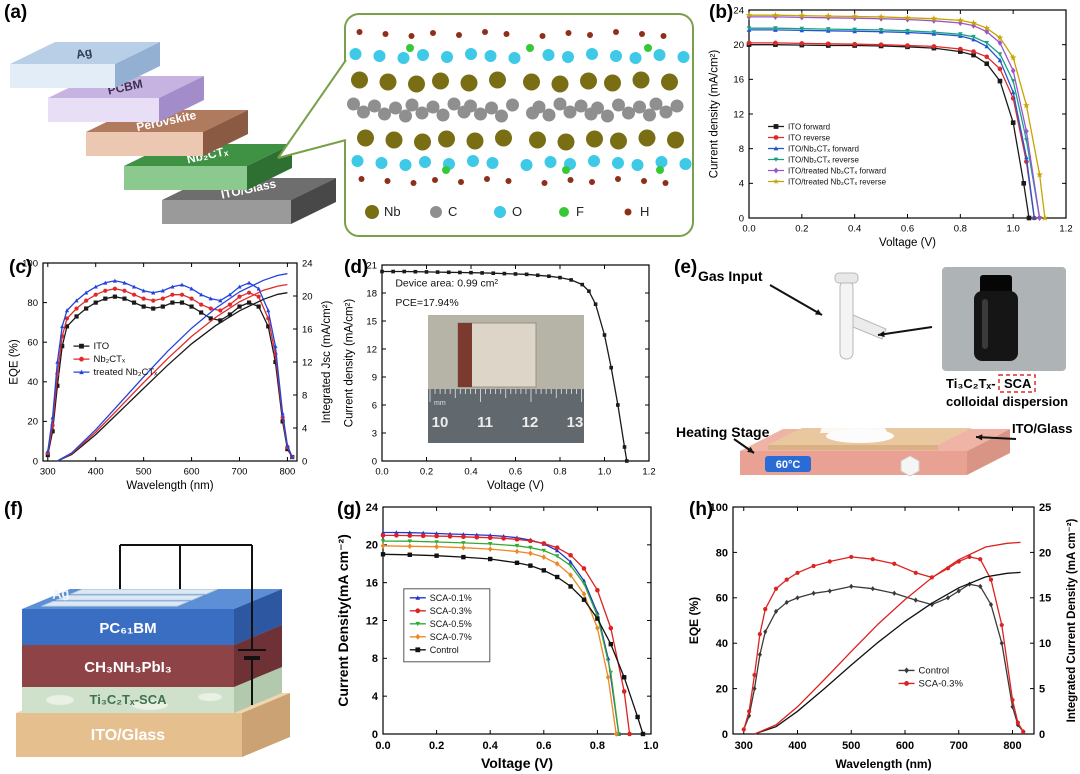  Describe the element at coordinates (959, 746) in the screenshot. I see `svg-text: 700` at that location.